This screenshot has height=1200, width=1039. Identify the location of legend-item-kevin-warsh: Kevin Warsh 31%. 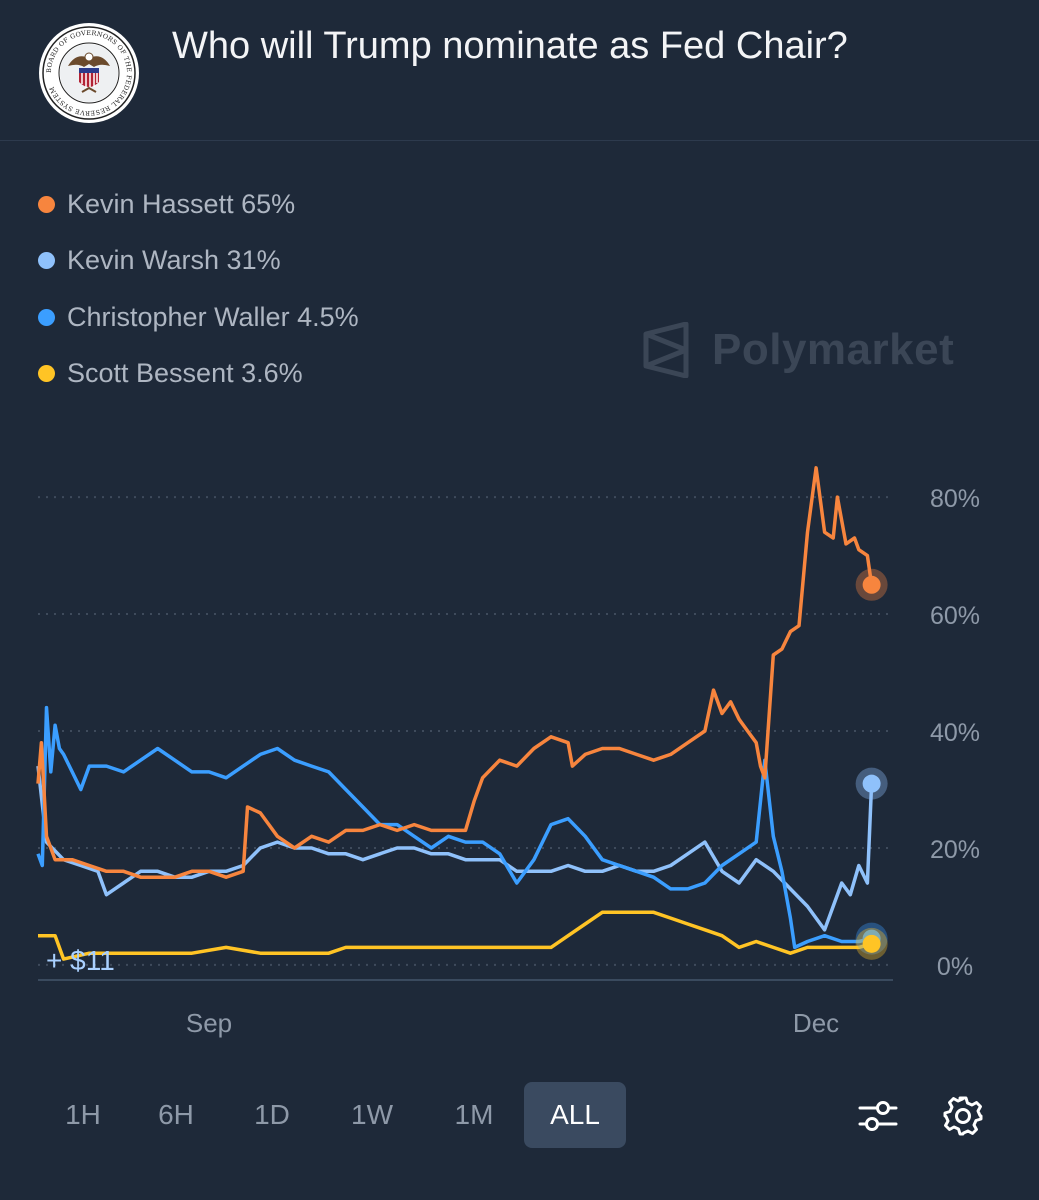
(198, 261).